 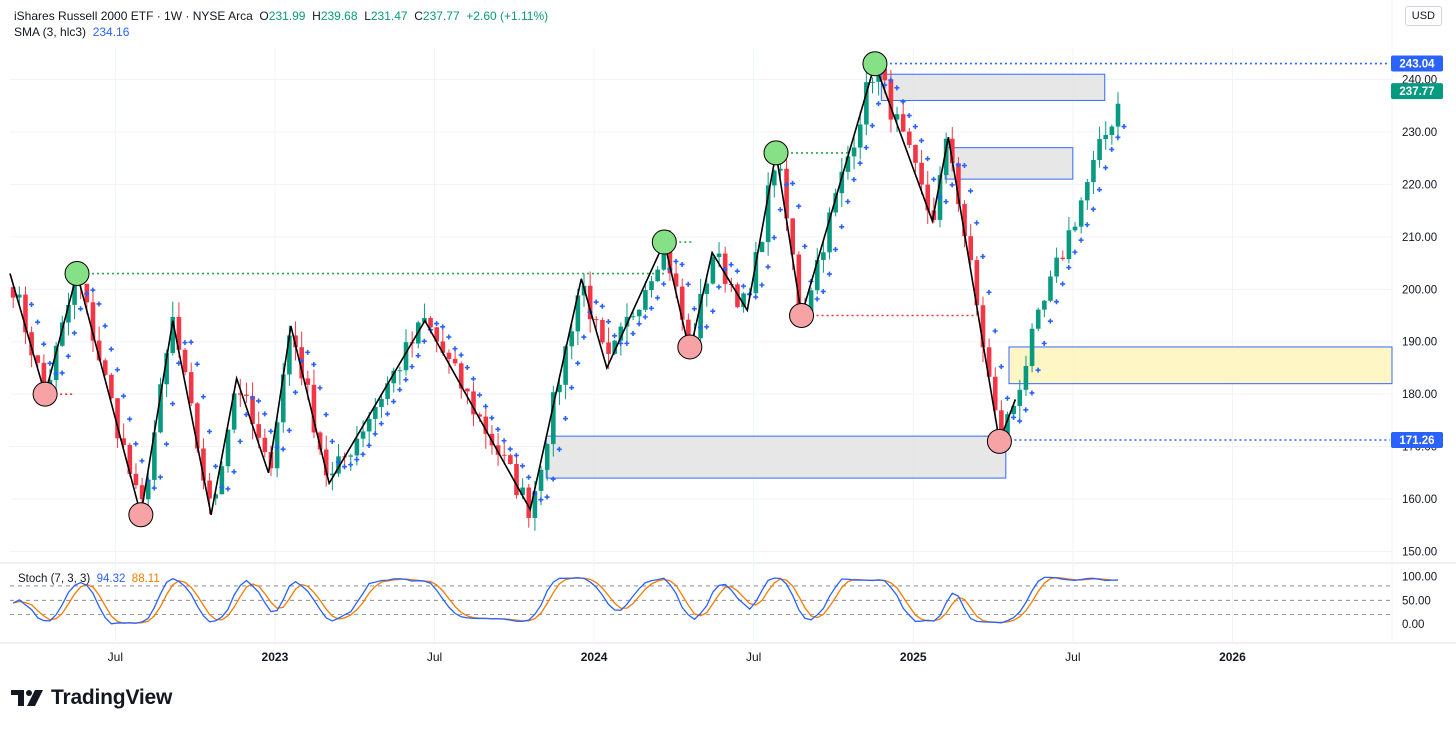 I want to click on x-tick-label: 2024, so click(x=594, y=657).